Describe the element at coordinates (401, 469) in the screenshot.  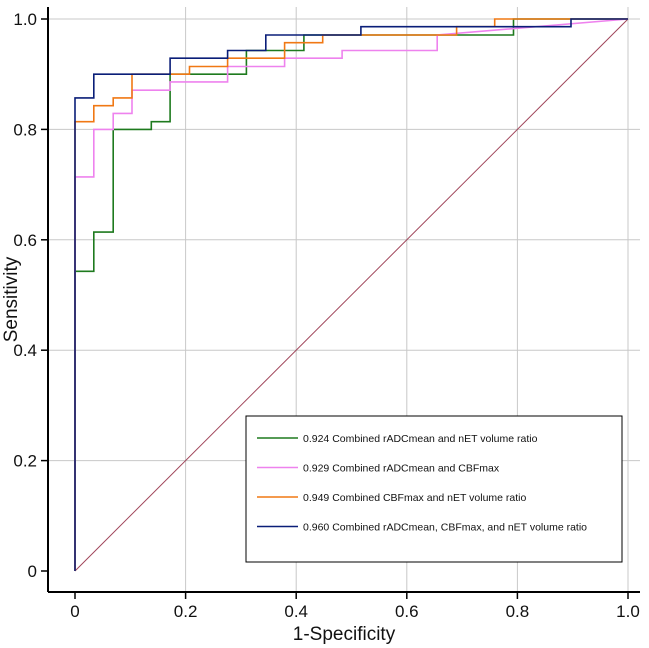
I see `legend-entry-label: 0.929 Combined rADCmean and CBFmax` at that location.